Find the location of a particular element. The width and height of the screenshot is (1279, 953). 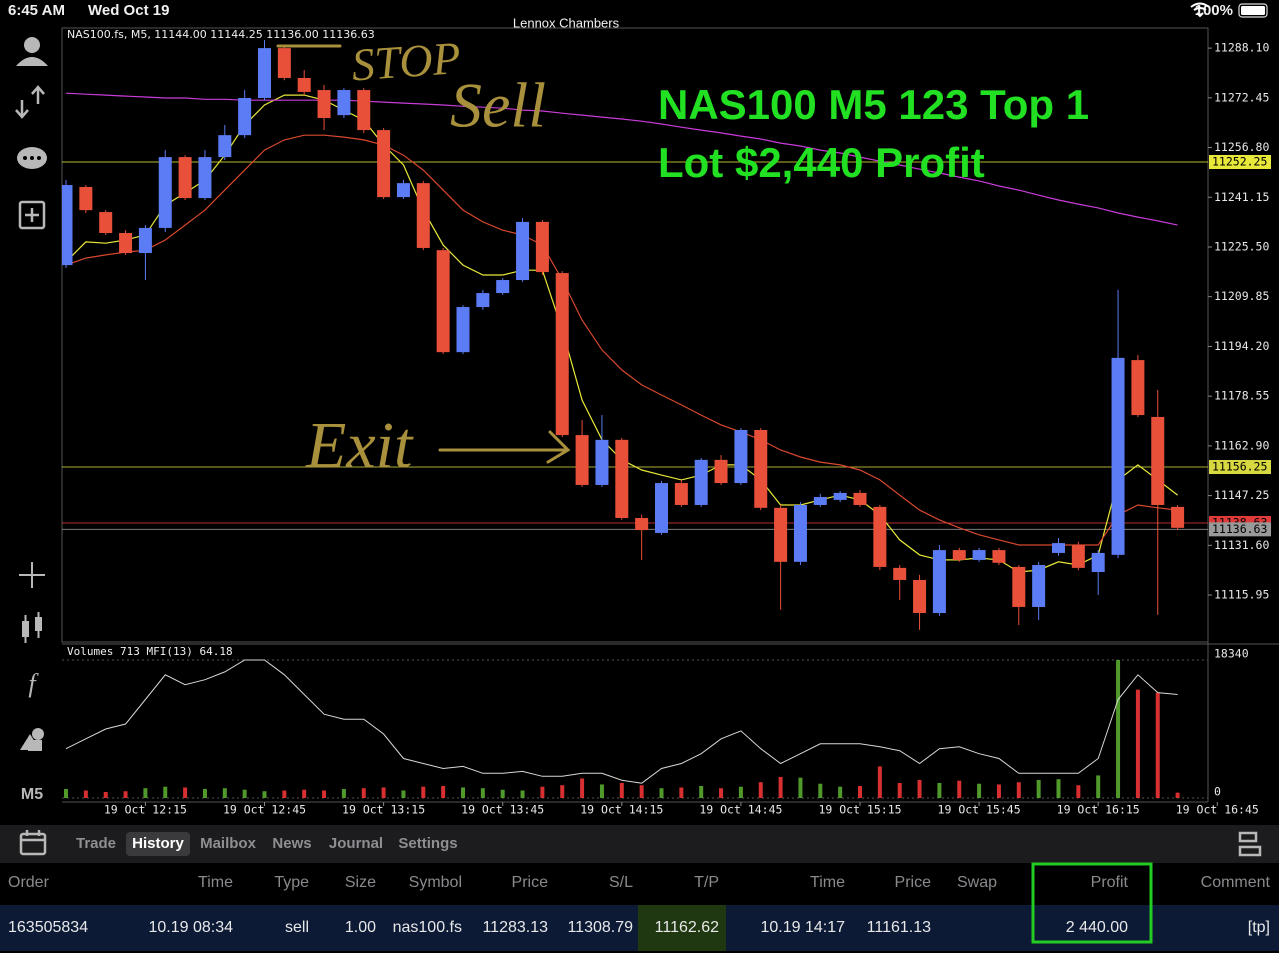

y-tick-label: 11131.60 is located at coordinates (1241, 545).